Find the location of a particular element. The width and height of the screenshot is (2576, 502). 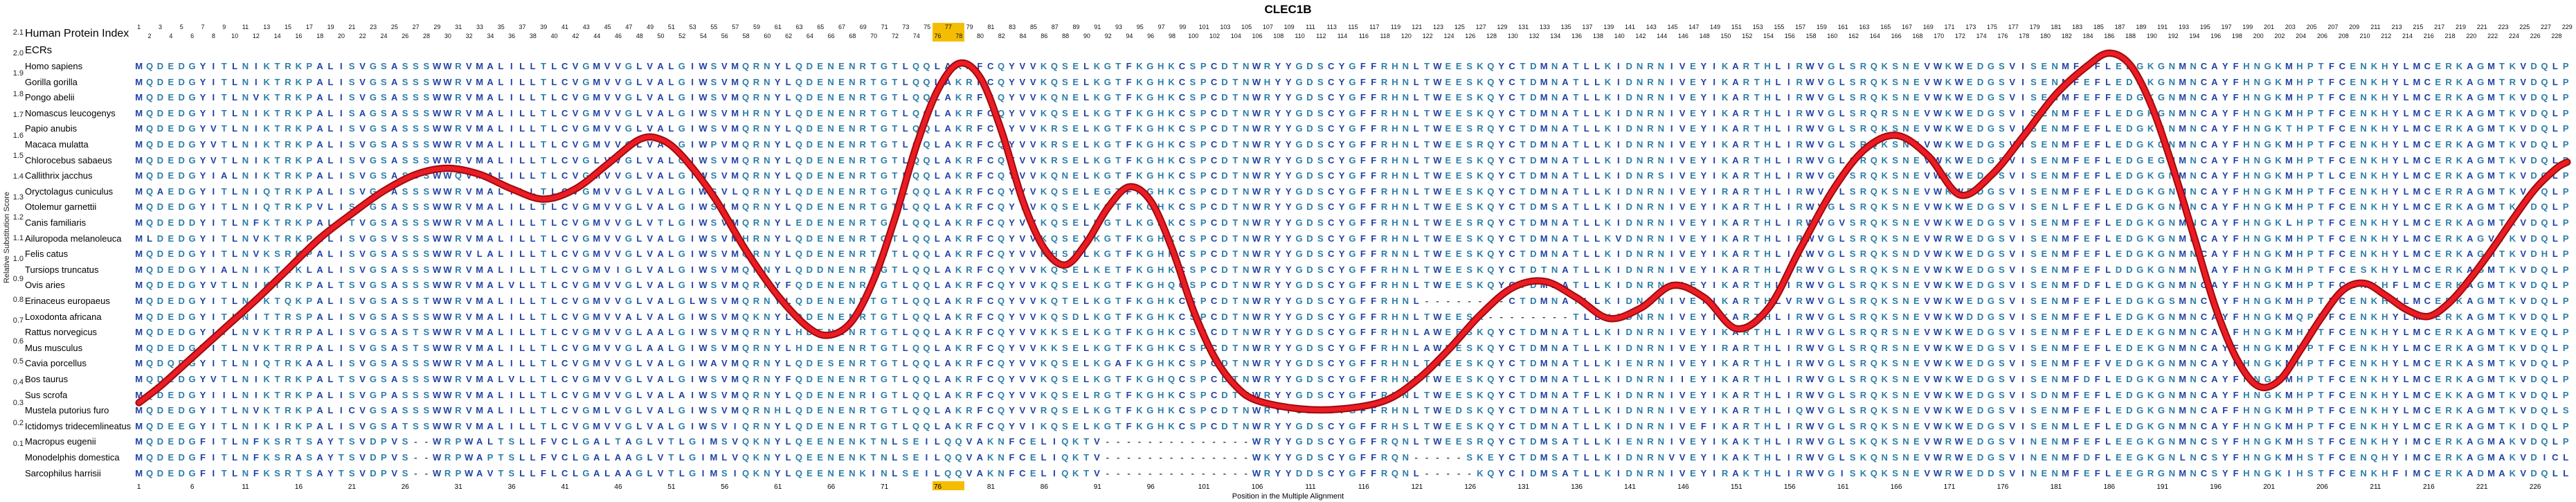

position-number: 189 is located at coordinates (2141, 27).